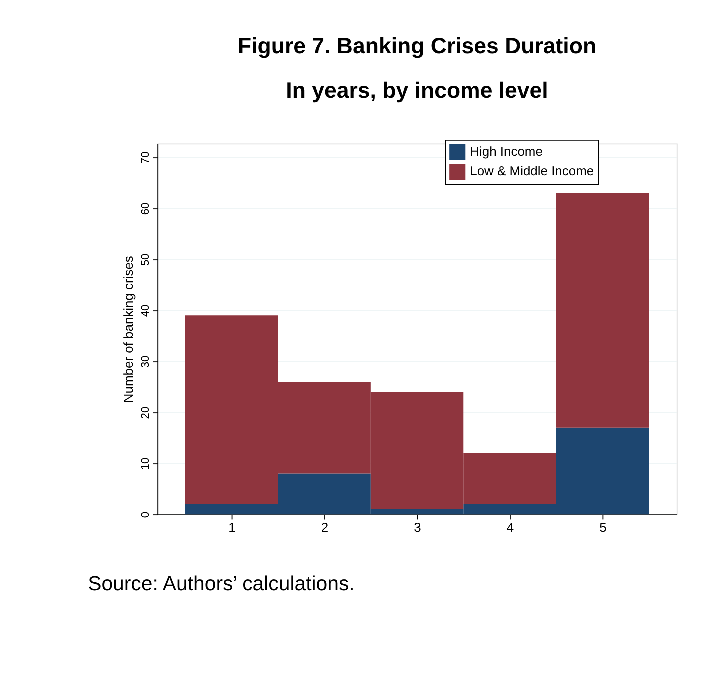  What do you see at coordinates (146, 413) in the screenshot?
I see `y-tick-label: 20` at bounding box center [146, 413].